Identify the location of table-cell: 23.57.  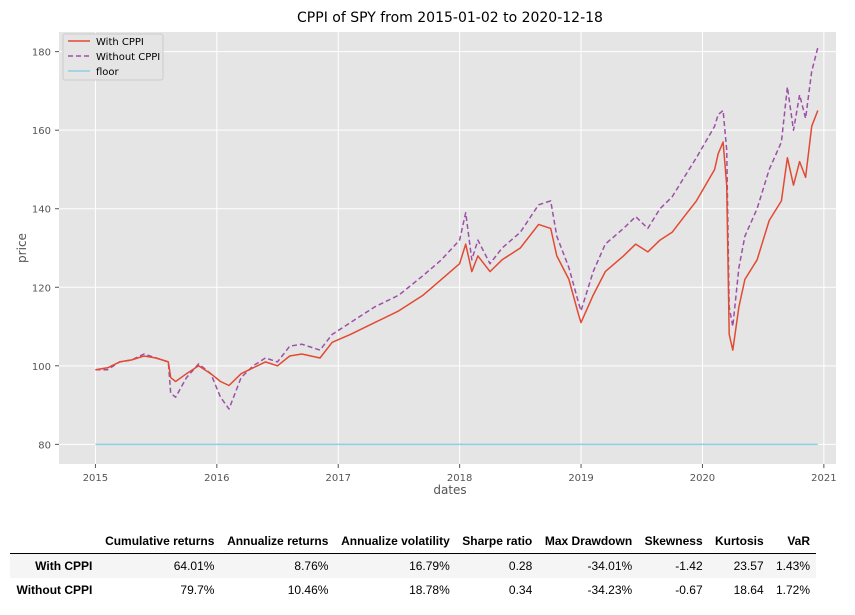
(748, 566).